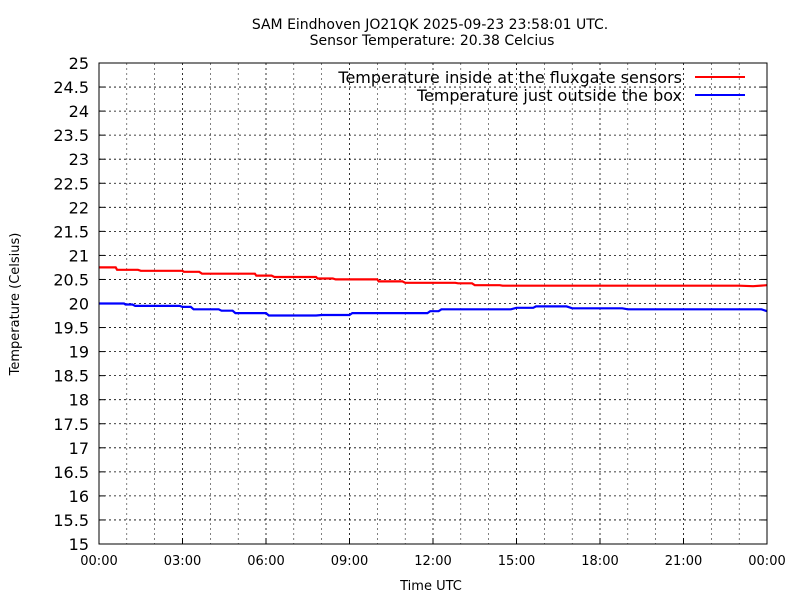 This screenshot has height=600, width=800. What do you see at coordinates (433, 309) in the screenshot?
I see `series-outside-line` at bounding box center [433, 309].